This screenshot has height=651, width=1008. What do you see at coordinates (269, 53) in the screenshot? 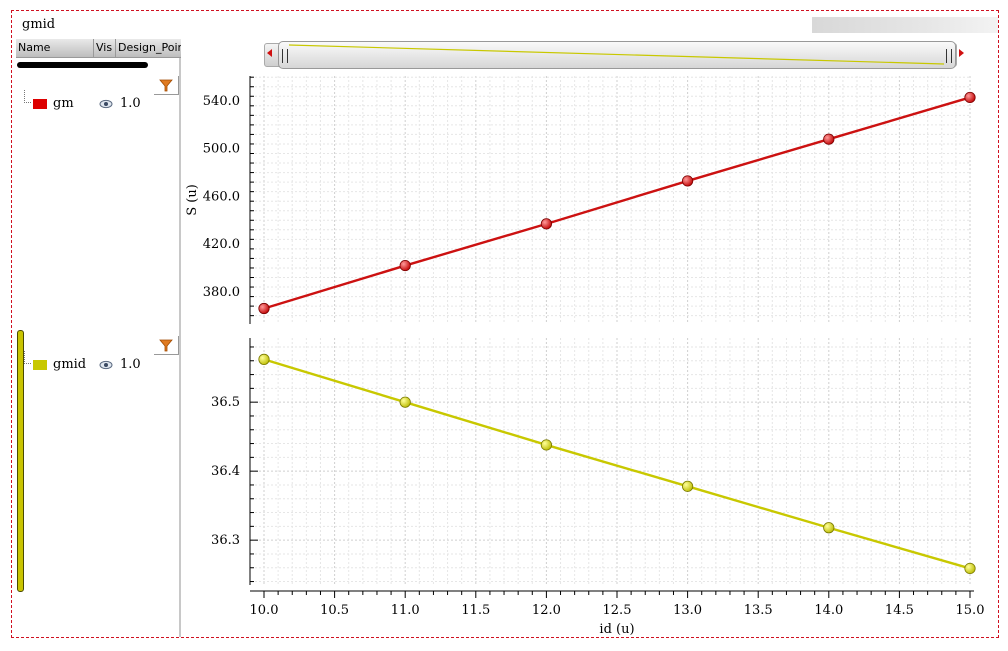
I see `scroll-left-icon` at bounding box center [269, 53].